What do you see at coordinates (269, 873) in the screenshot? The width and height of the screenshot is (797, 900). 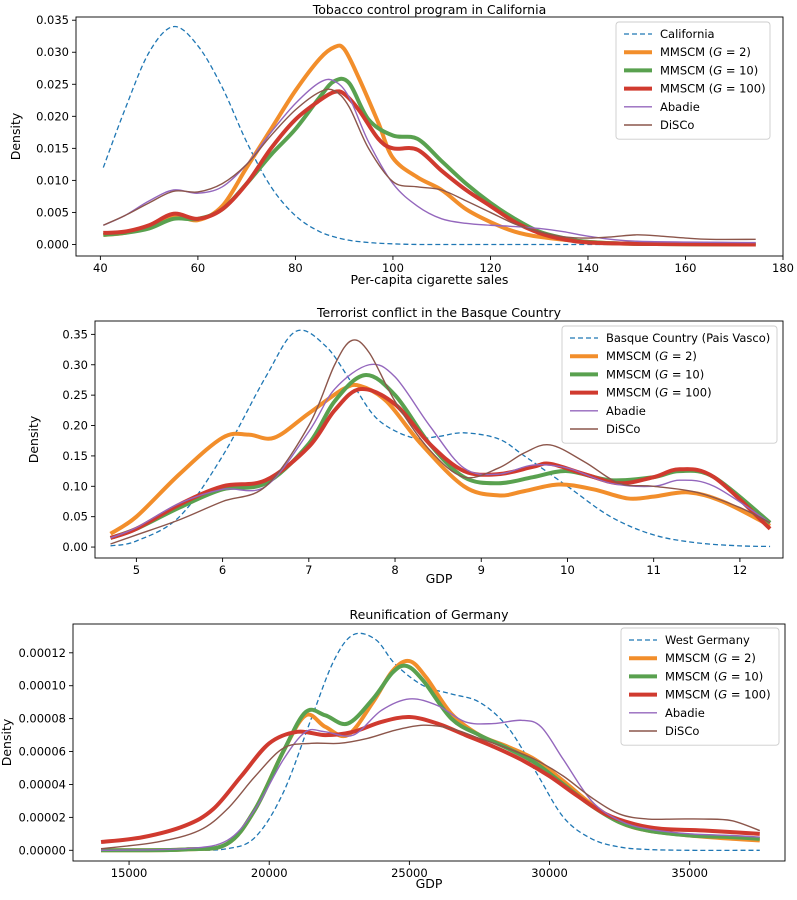 I see `x-tick-label: 20000` at bounding box center [269, 873].